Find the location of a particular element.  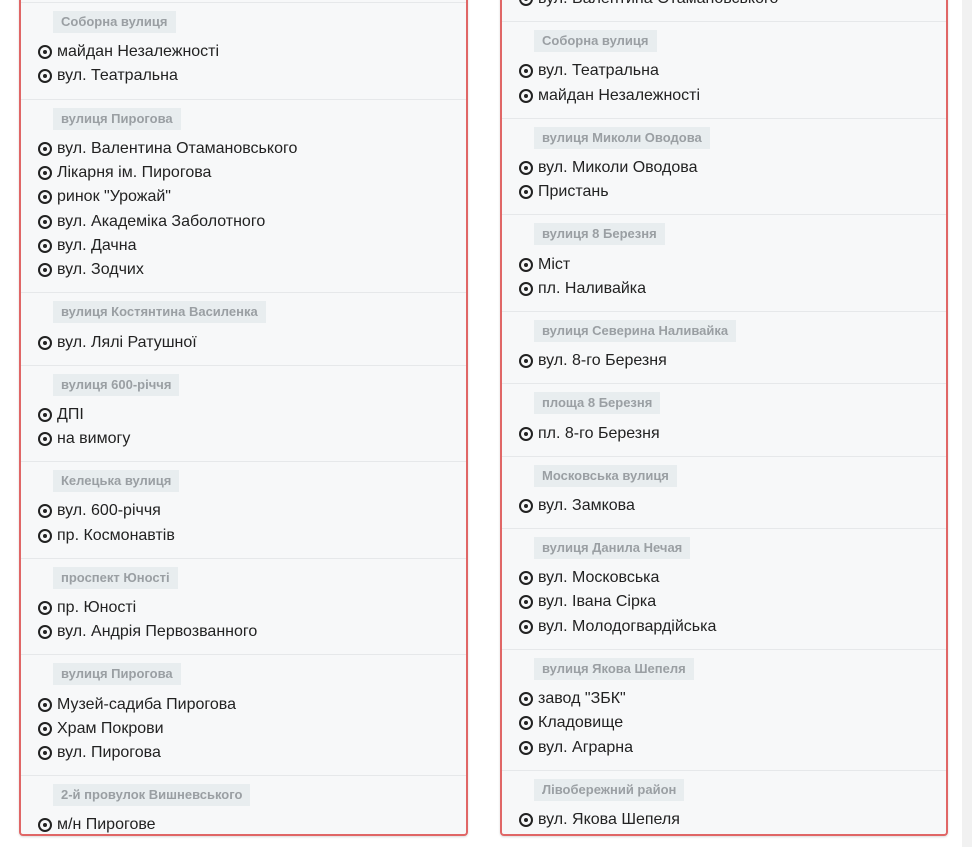

stop-name: завод "ЗБК" is located at coordinates (582, 698).